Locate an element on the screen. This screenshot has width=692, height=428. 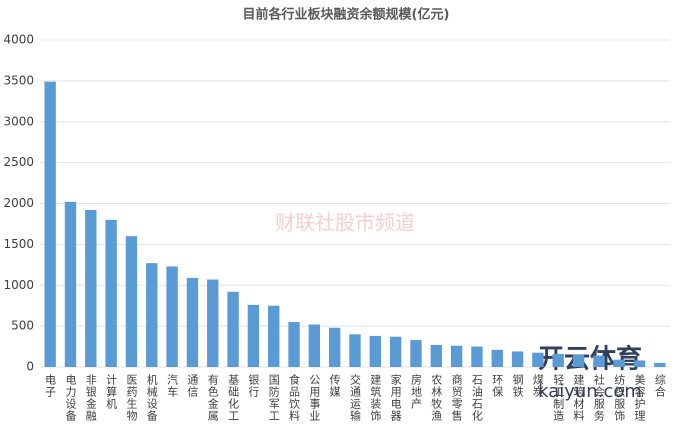
x-tick-label: 基础化工 is located at coordinates (233, 398).